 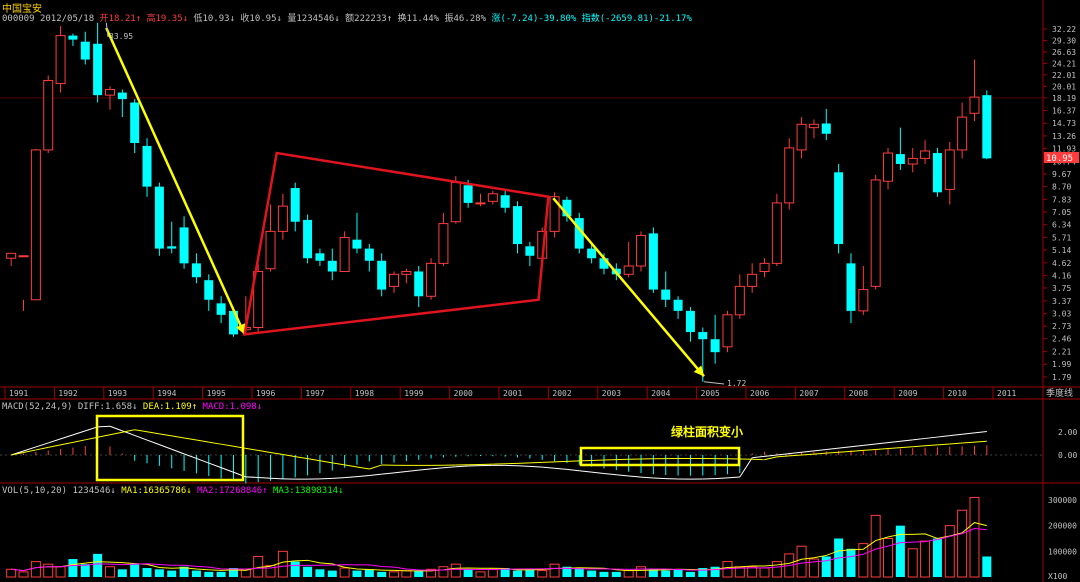 I want to click on trend-arrow-line, so click(x=628, y=287).